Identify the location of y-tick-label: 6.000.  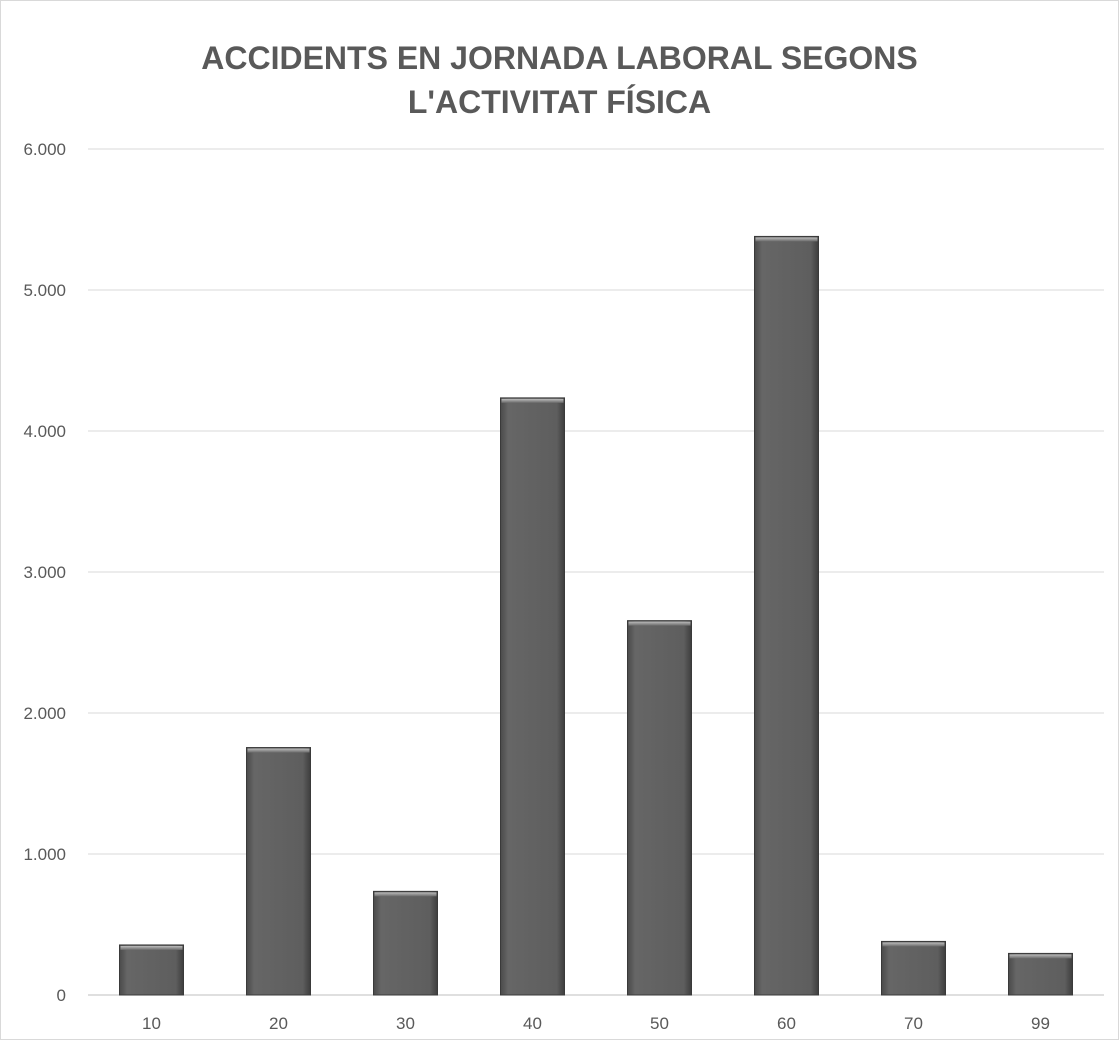
(44, 149).